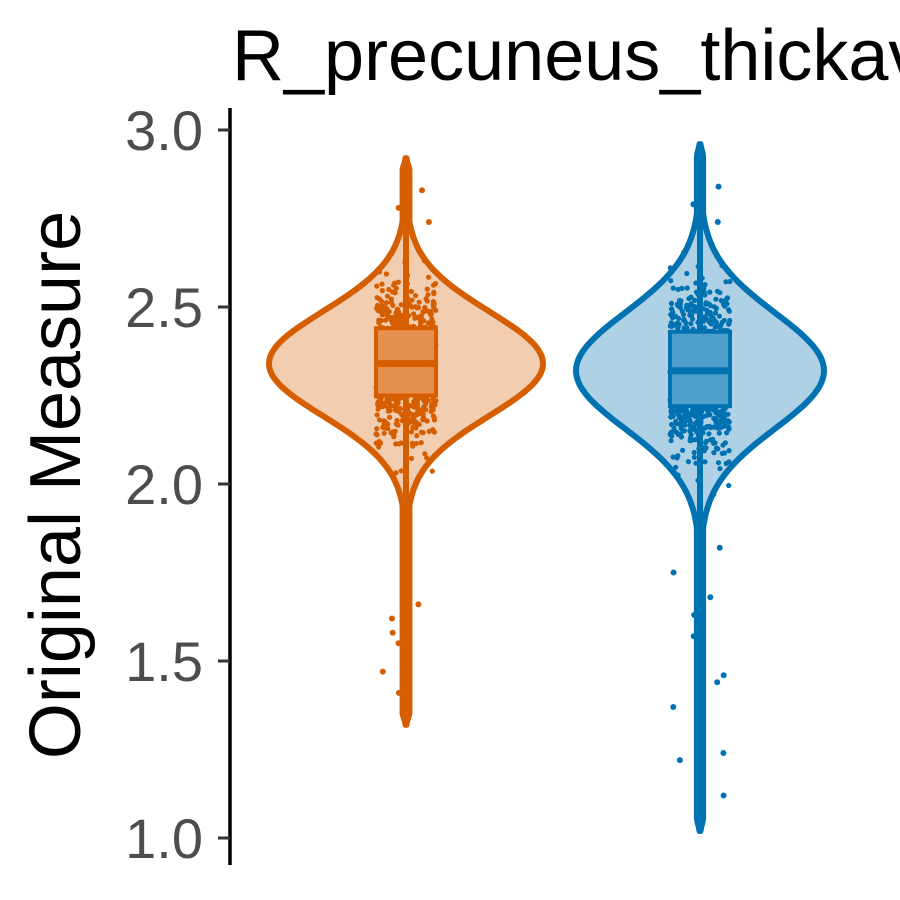  What do you see at coordinates (164, 130) in the screenshot?
I see `y-tick-label: 3.0` at bounding box center [164, 130].